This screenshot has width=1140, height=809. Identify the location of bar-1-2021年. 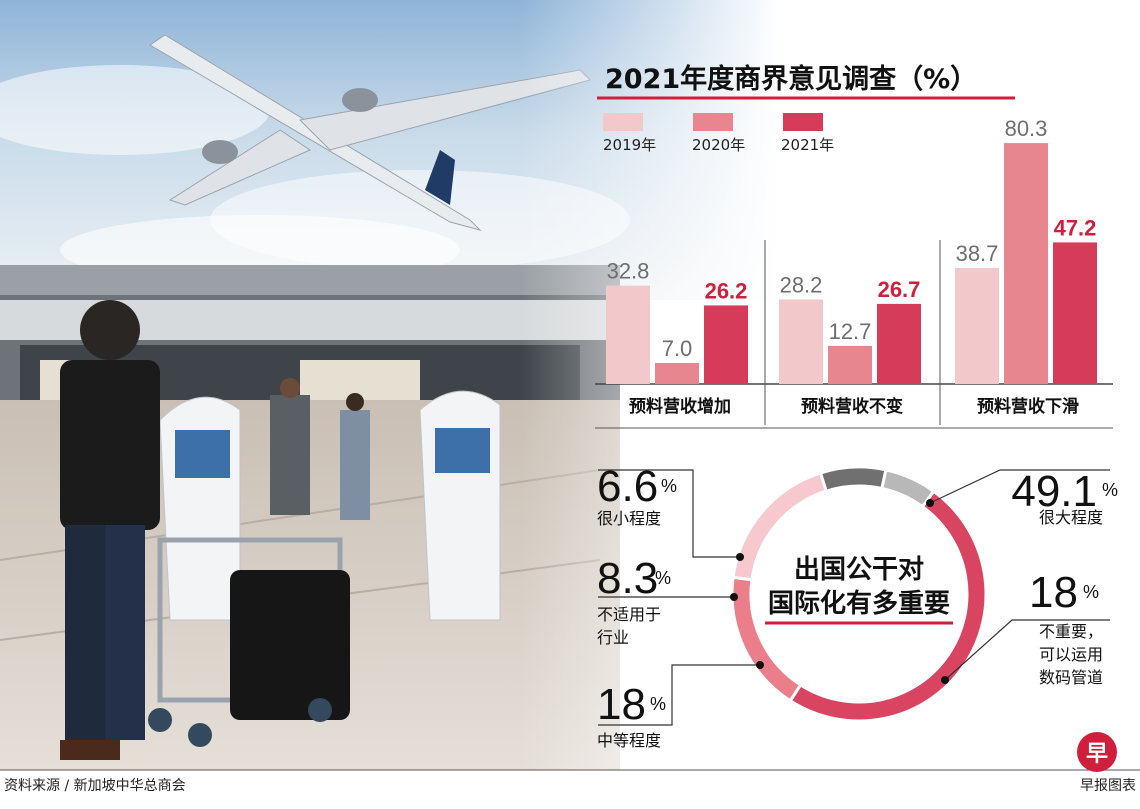
(726, 344).